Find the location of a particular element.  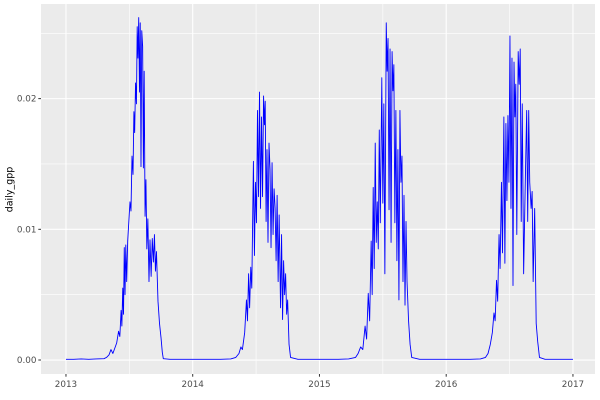

x-tick-label: 2013 is located at coordinates (66, 385).